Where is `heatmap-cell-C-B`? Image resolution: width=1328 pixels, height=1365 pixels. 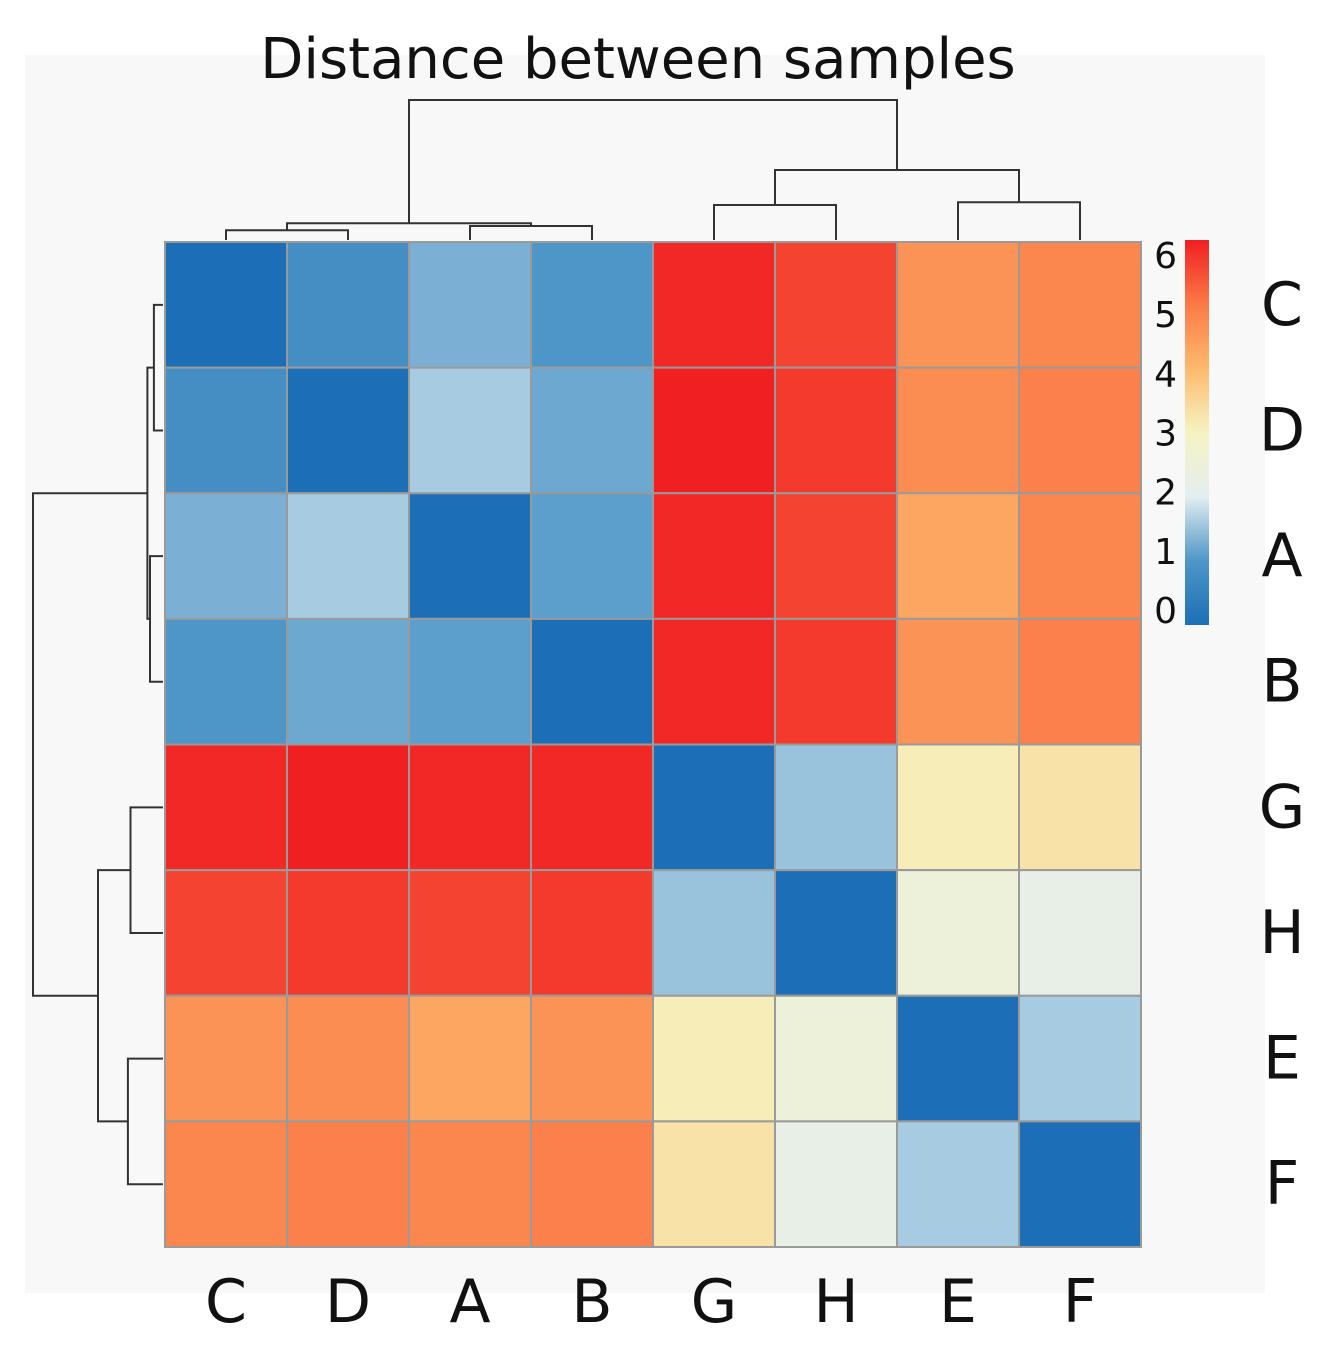
heatmap-cell-C-B is located at coordinates (592, 305).